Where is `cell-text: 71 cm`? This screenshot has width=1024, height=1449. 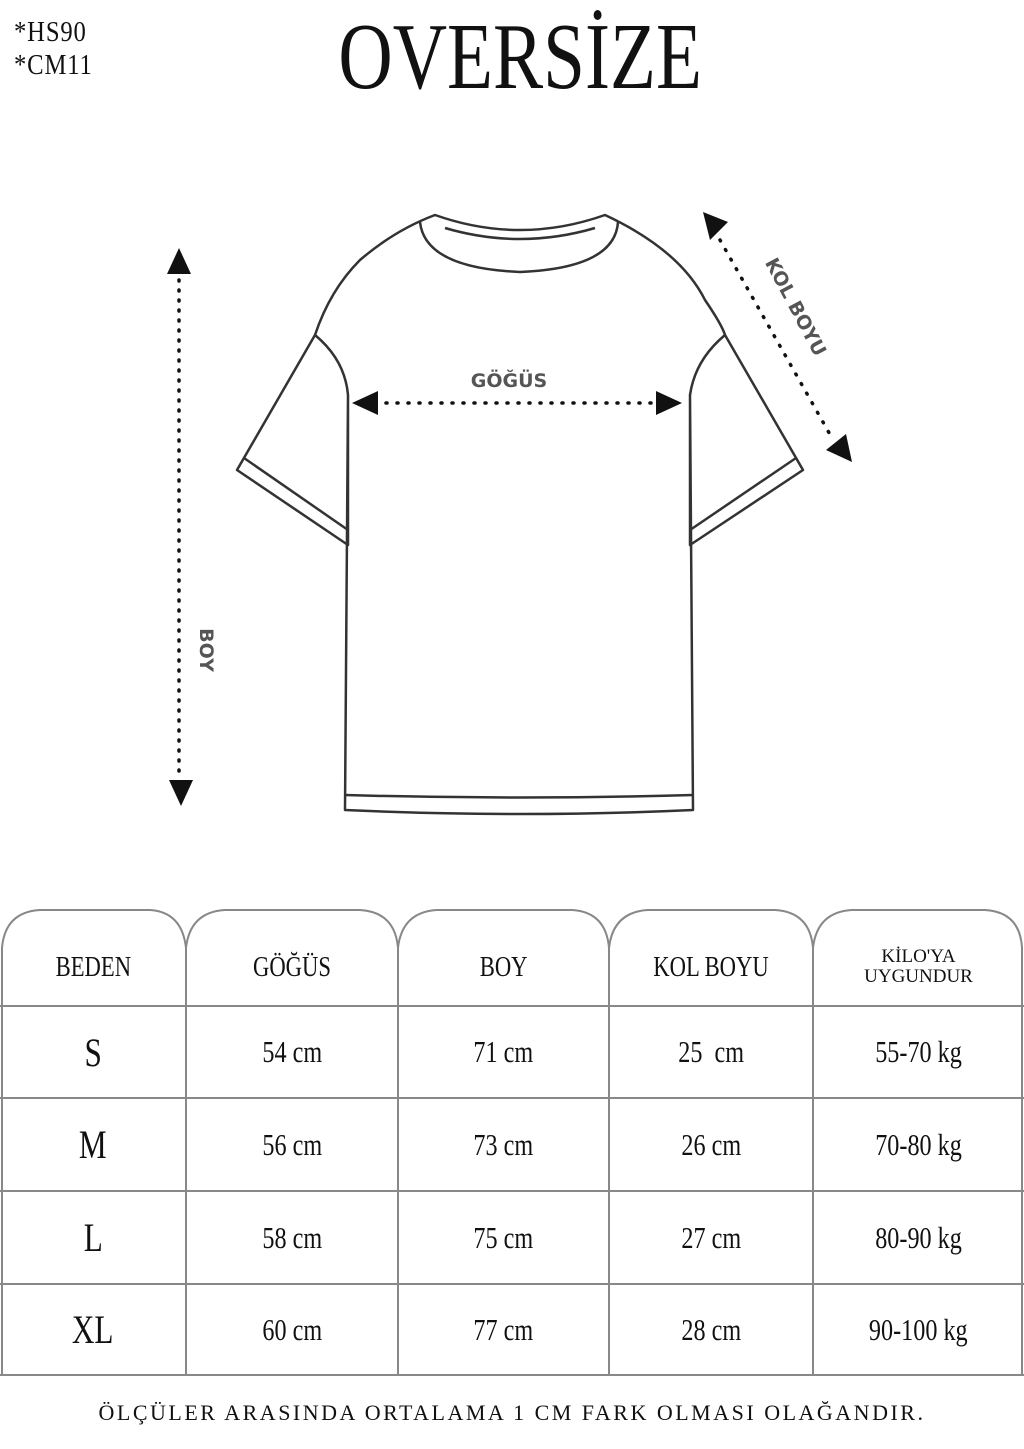 cell-text: 71 cm is located at coordinates (503, 1051).